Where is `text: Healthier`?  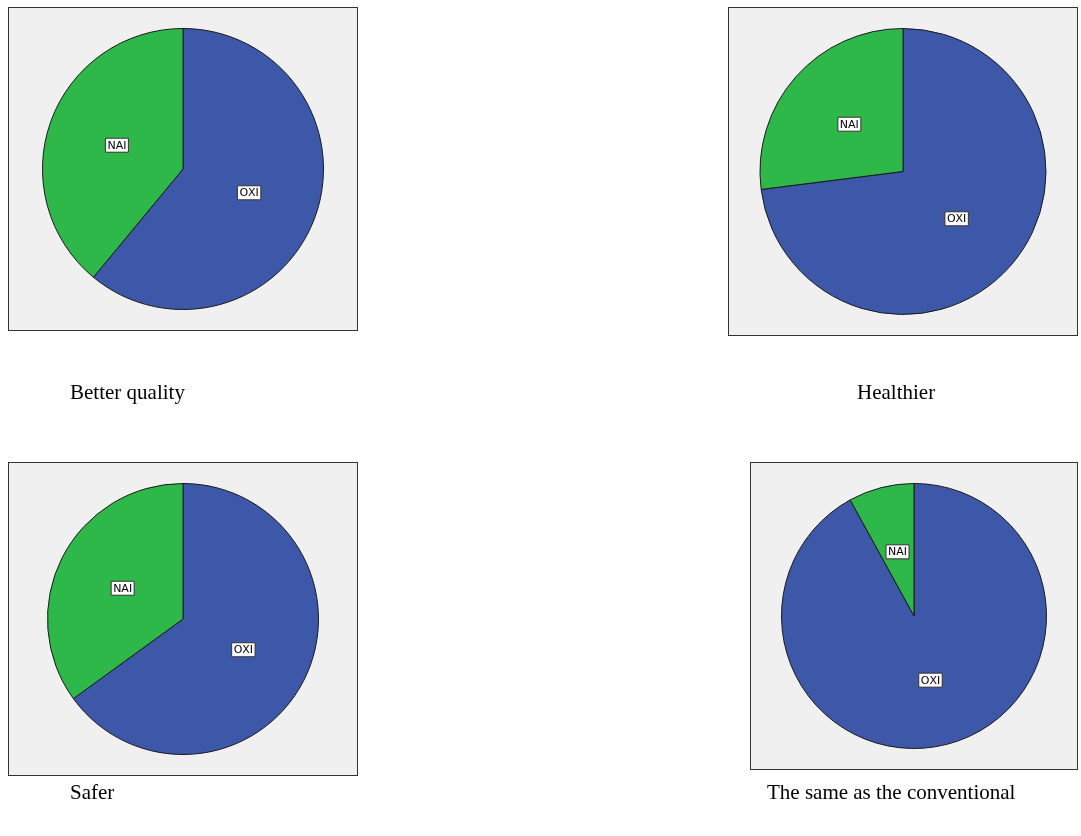 text: Healthier is located at coordinates (896, 392).